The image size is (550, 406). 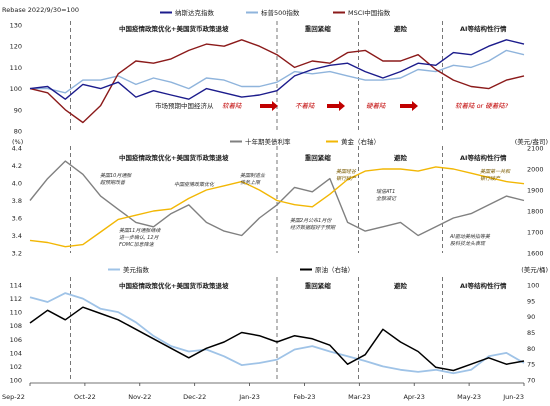 What do you see at coordinates (232, 106) in the screenshot?
I see `panel1-expectation-soft-landing: 软着陆` at bounding box center [232, 106].